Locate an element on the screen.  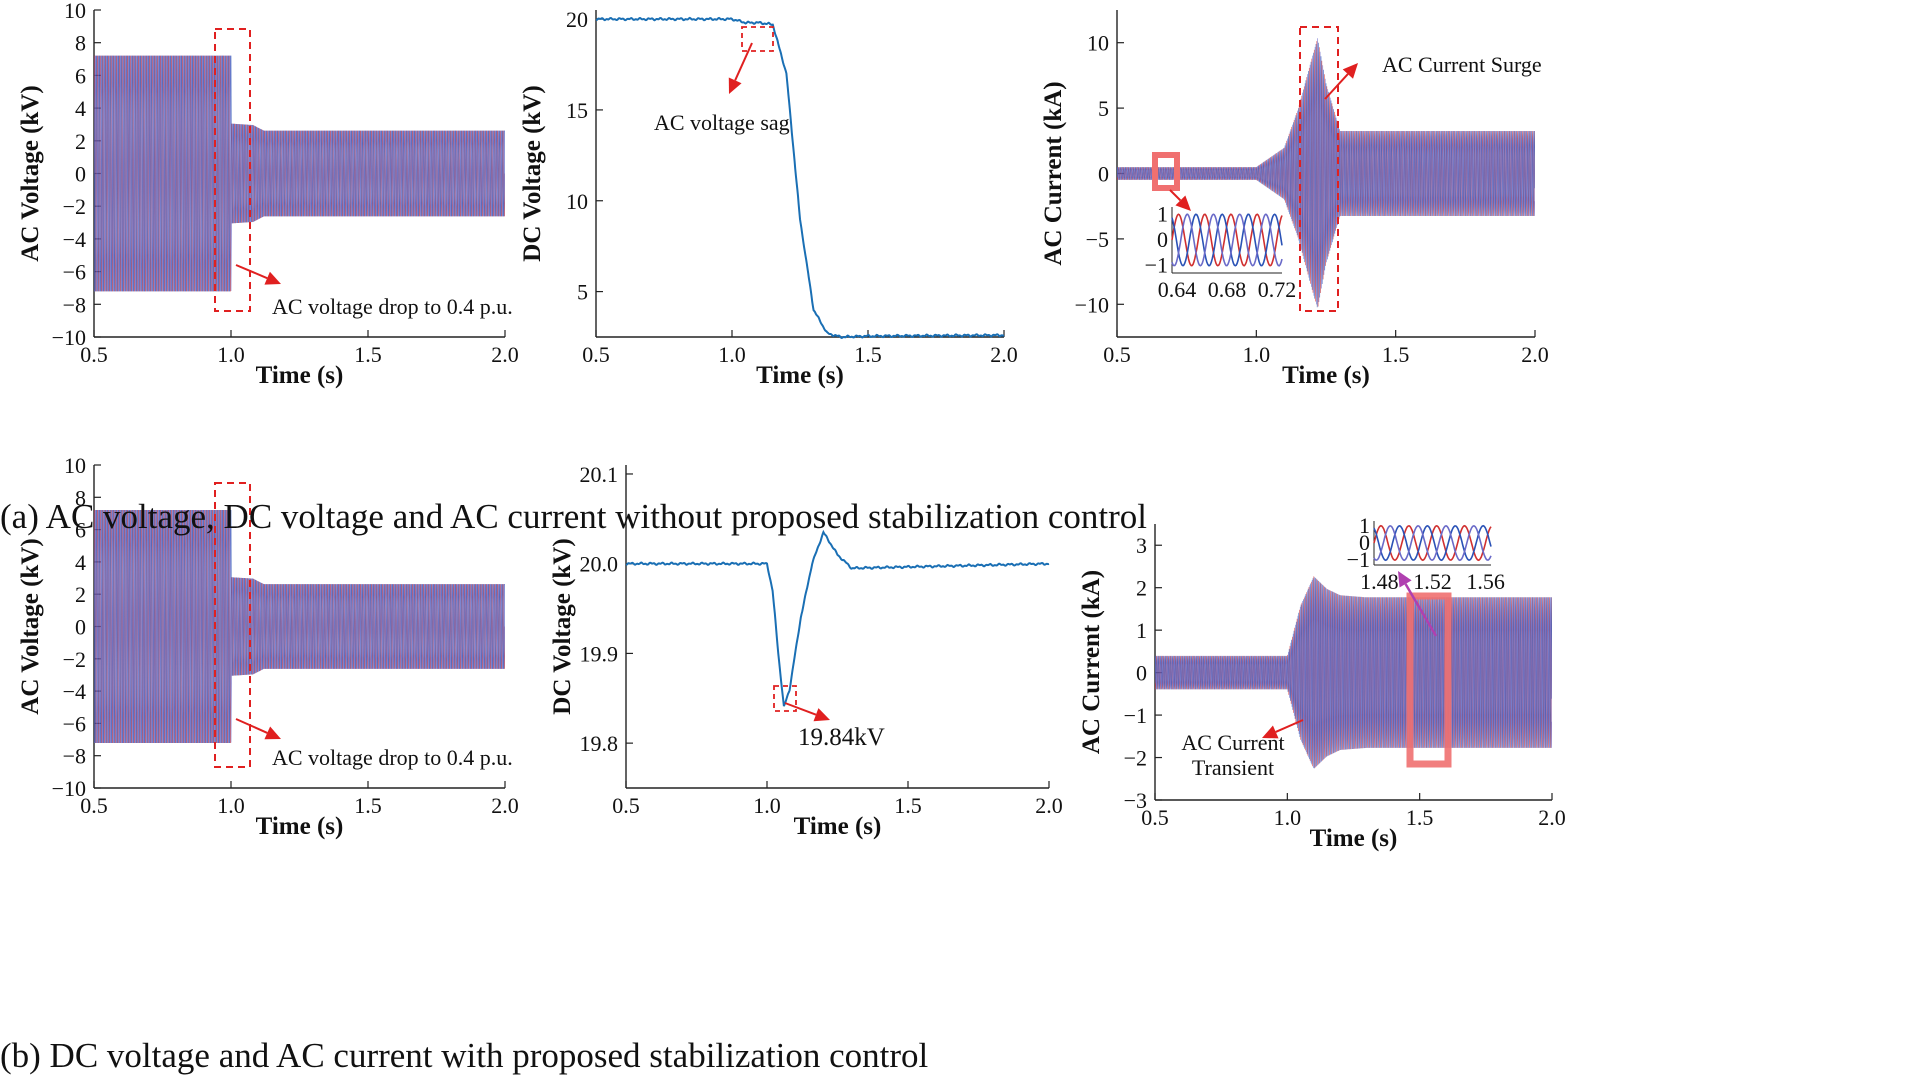
annotation-label-line2: Transient is located at coordinates (1233, 767).